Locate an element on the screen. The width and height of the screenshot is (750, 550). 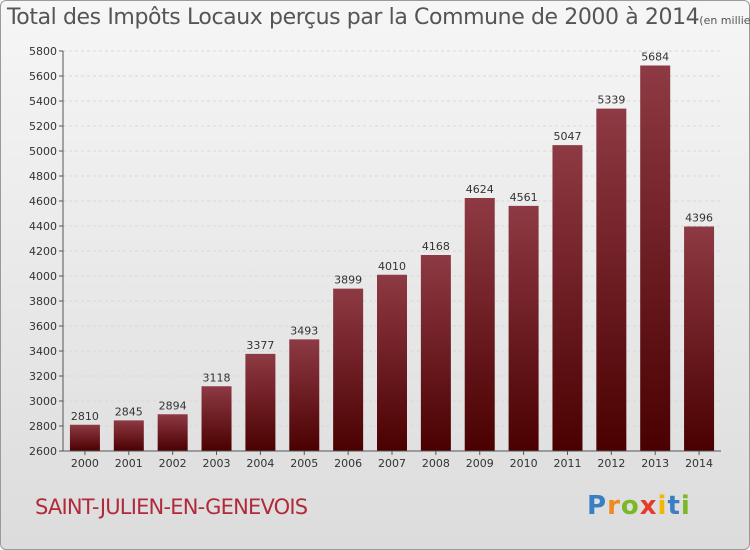
data-label-2005: 3493 is located at coordinates (304, 330).